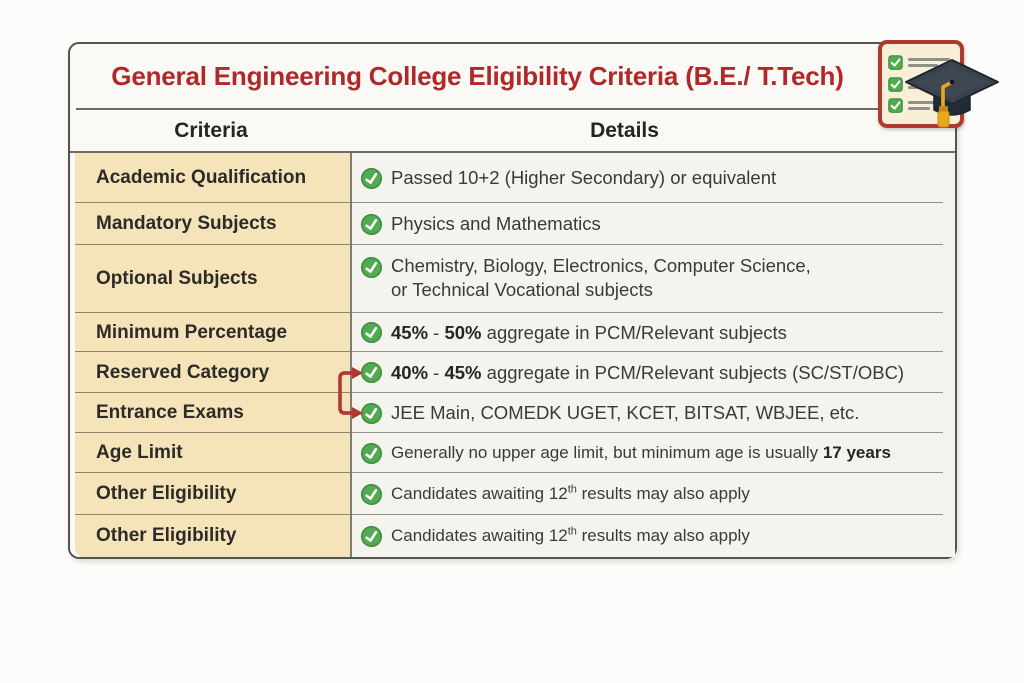 This screenshot has height=683, width=1024. Describe the element at coordinates (213, 224) in the screenshot. I see `criteria-cell: Mandatory Subjects` at that location.